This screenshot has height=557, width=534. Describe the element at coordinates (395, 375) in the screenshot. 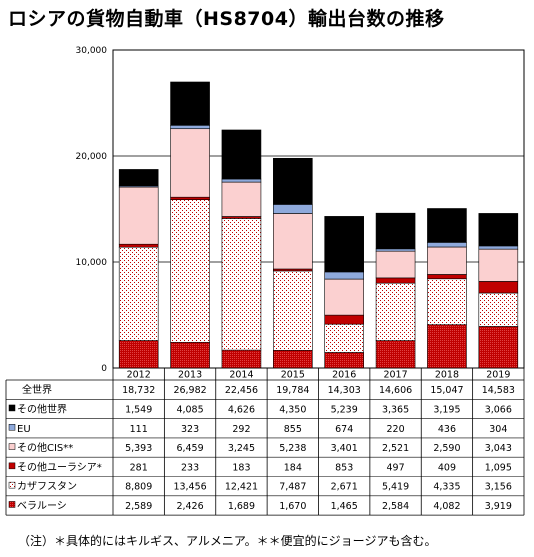

I see `x-tick-label: 2017` at that location.